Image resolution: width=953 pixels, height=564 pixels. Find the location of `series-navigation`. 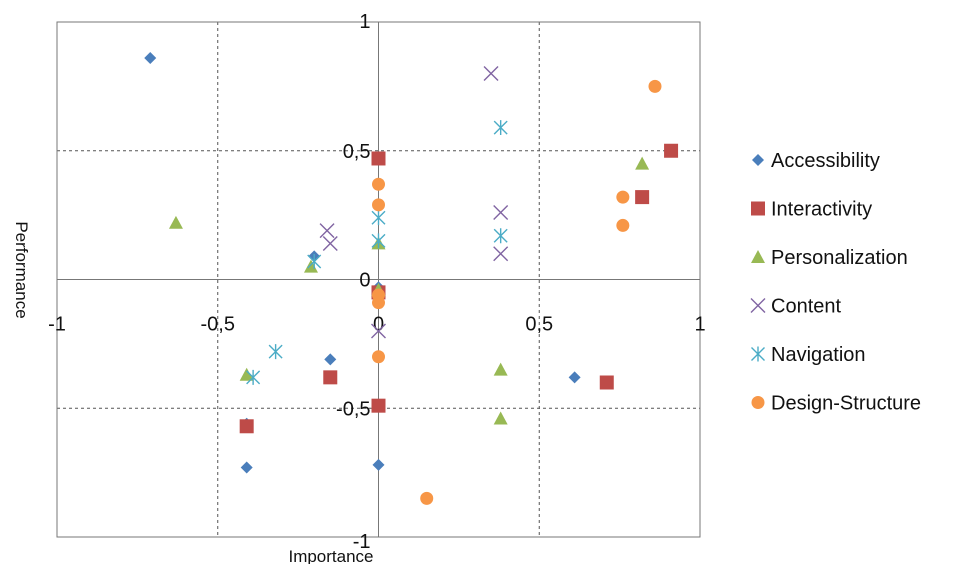

series-navigation is located at coordinates (377, 252).